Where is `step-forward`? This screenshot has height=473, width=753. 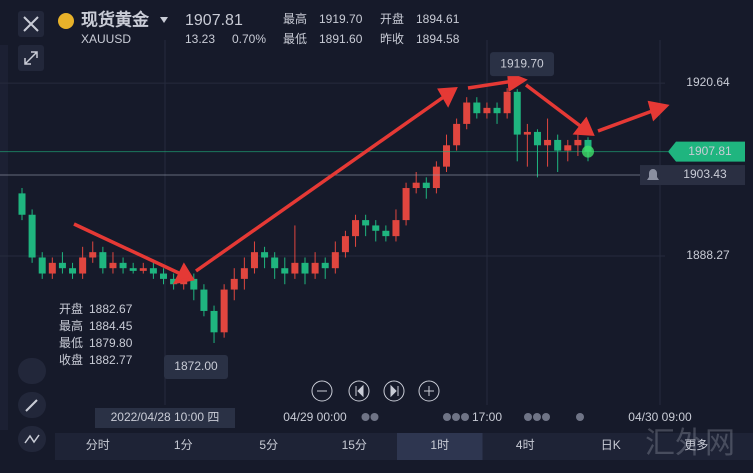
step-forward is located at coordinates (394, 391).